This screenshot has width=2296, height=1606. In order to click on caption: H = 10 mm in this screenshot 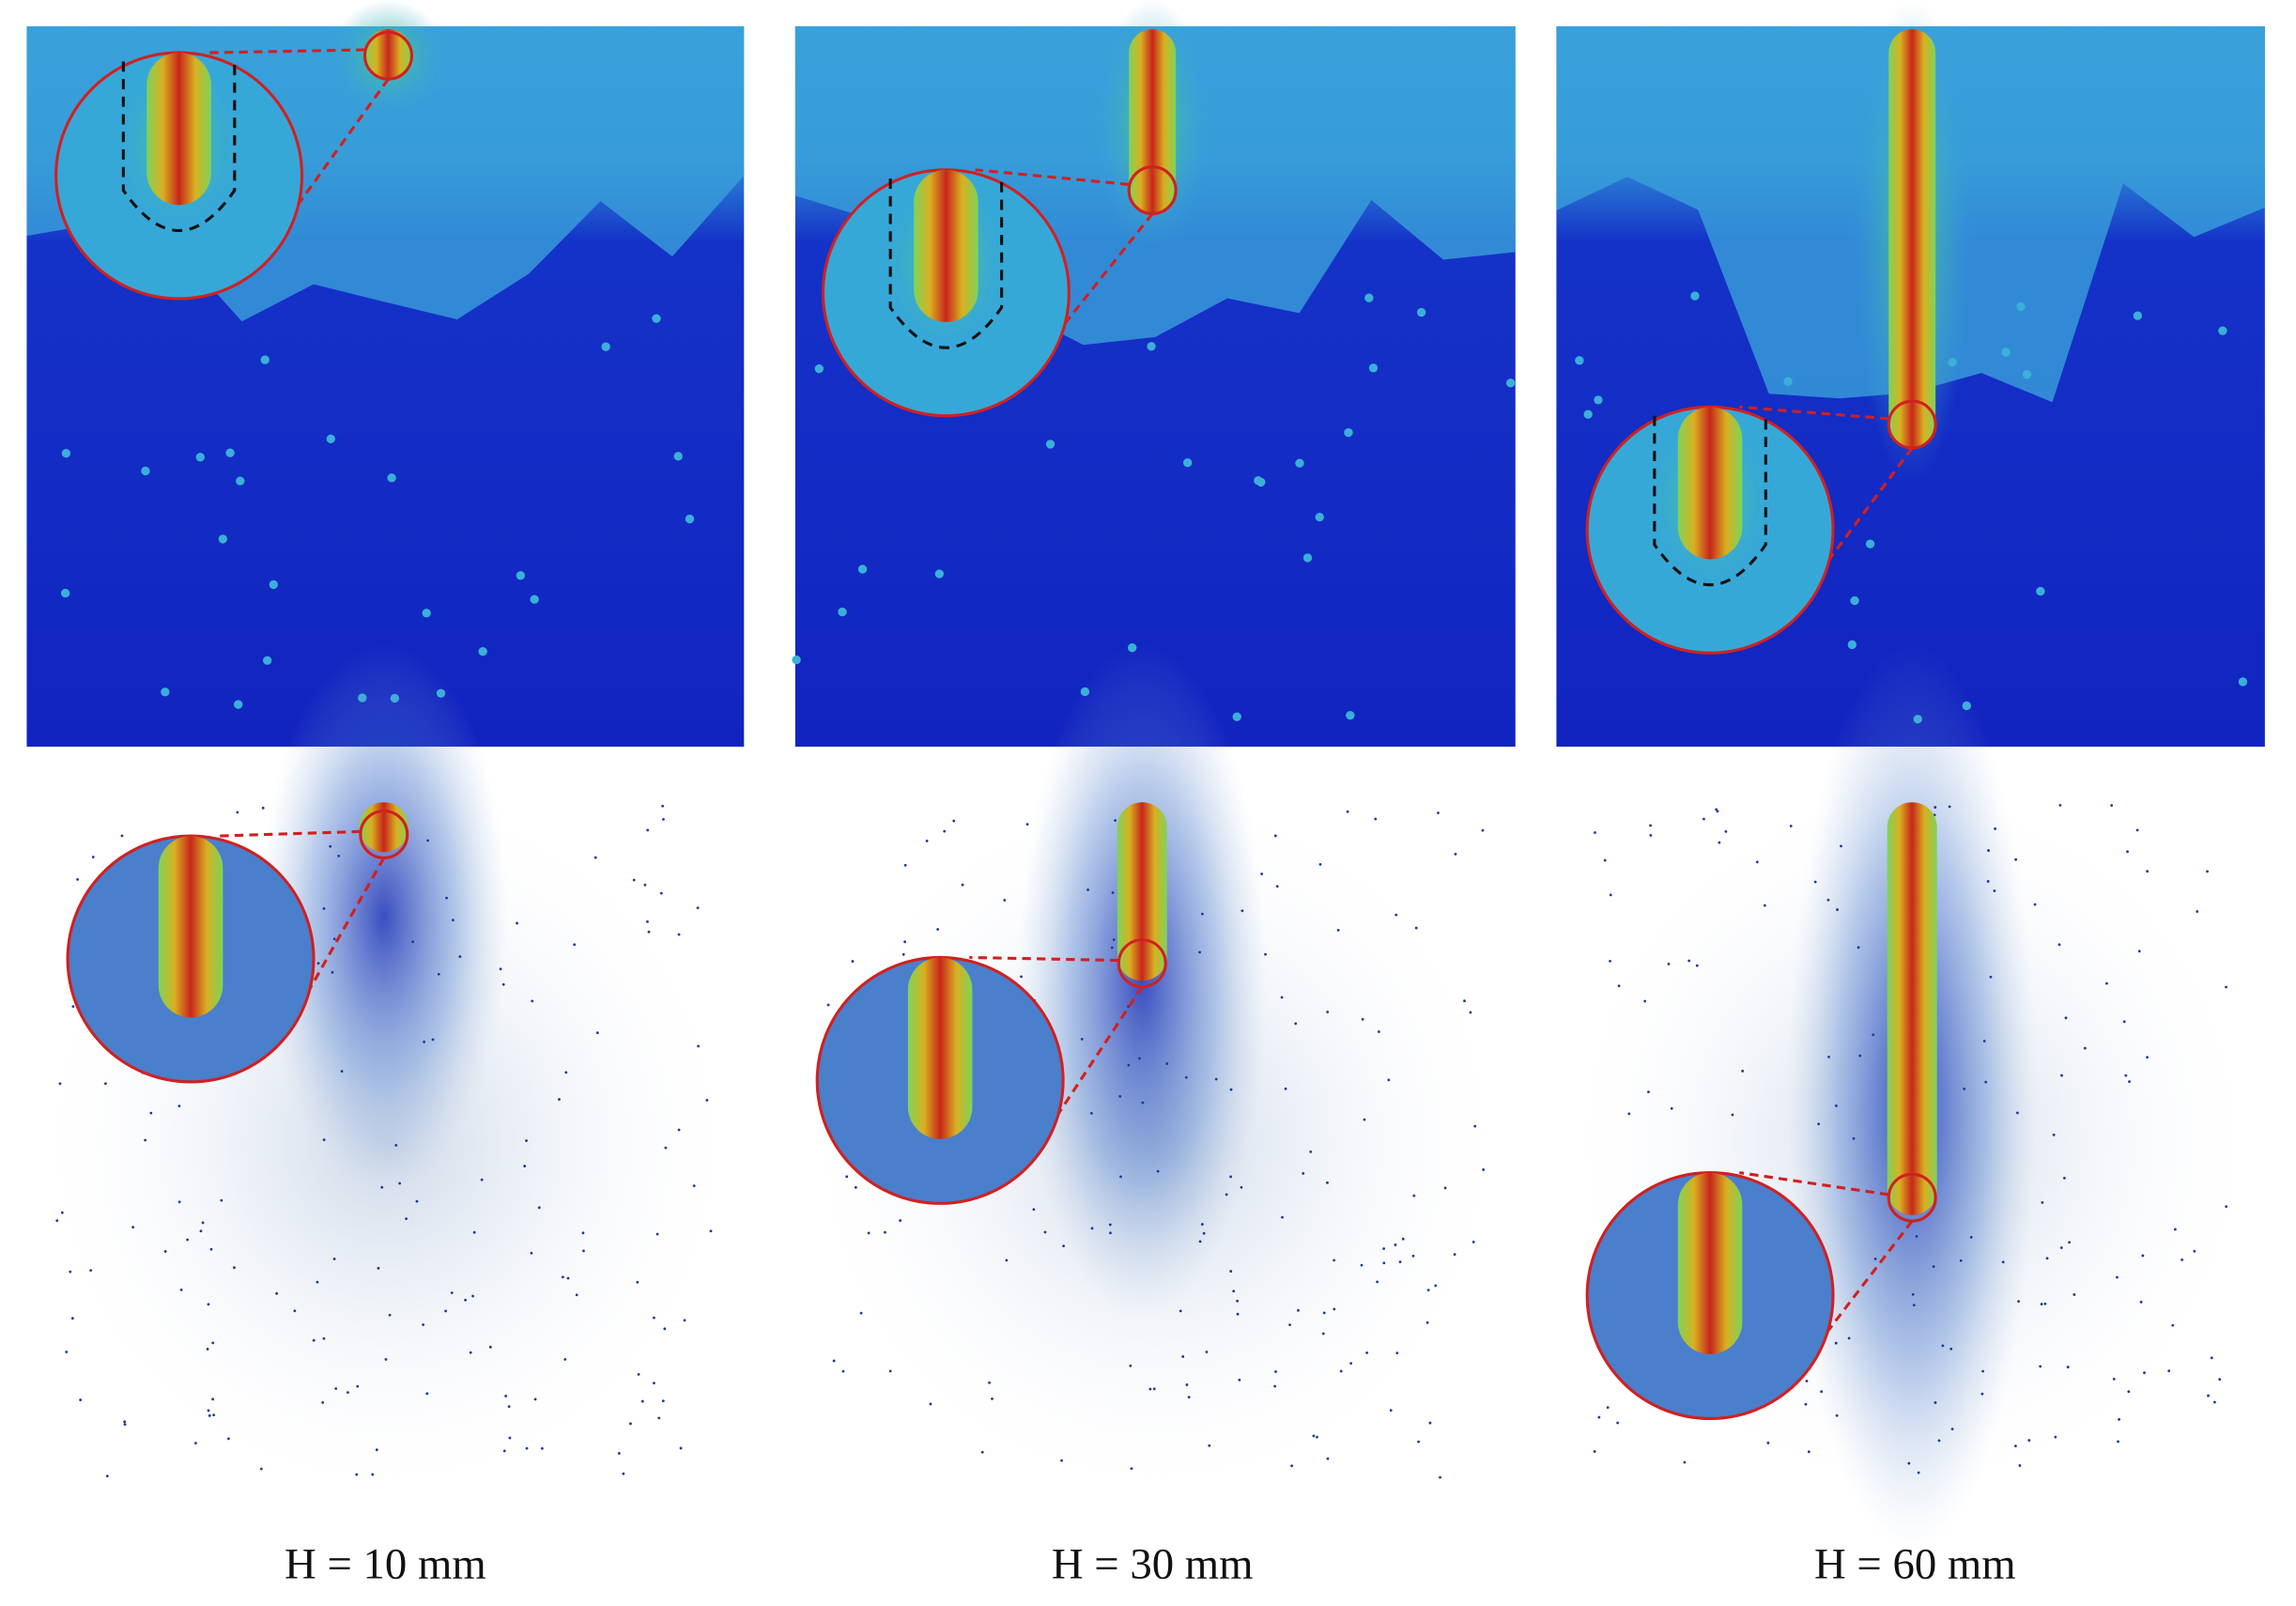, I will do `click(386, 1563)`.